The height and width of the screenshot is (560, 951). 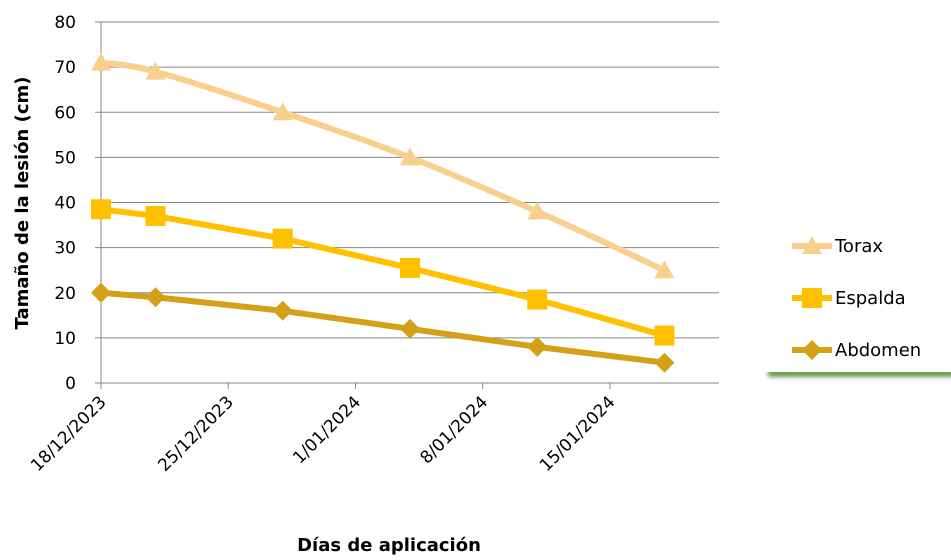 I want to click on x-tick-label-0: 18/12/2023, so click(x=68, y=433).